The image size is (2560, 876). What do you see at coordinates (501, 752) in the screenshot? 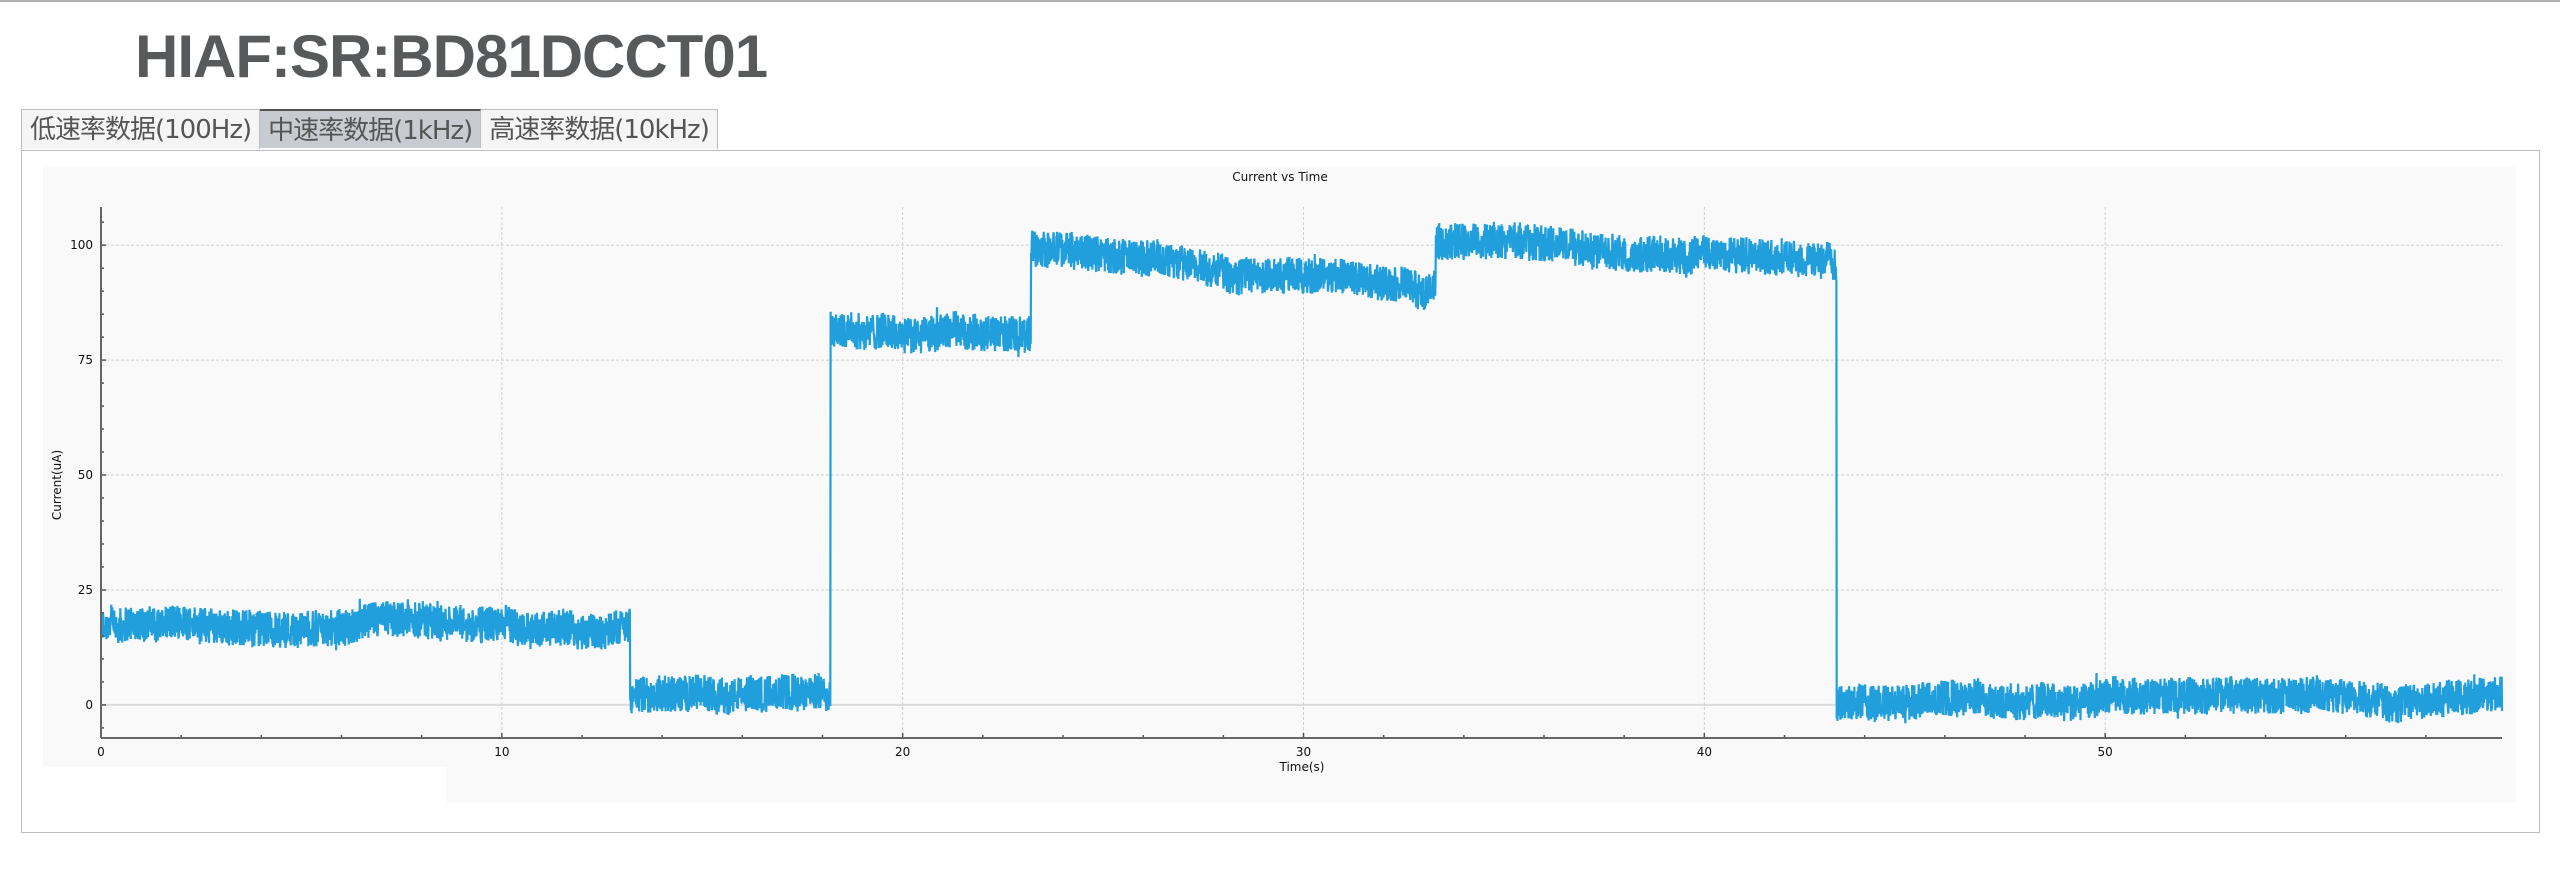
I see `x-tick-label: 10` at bounding box center [501, 752].